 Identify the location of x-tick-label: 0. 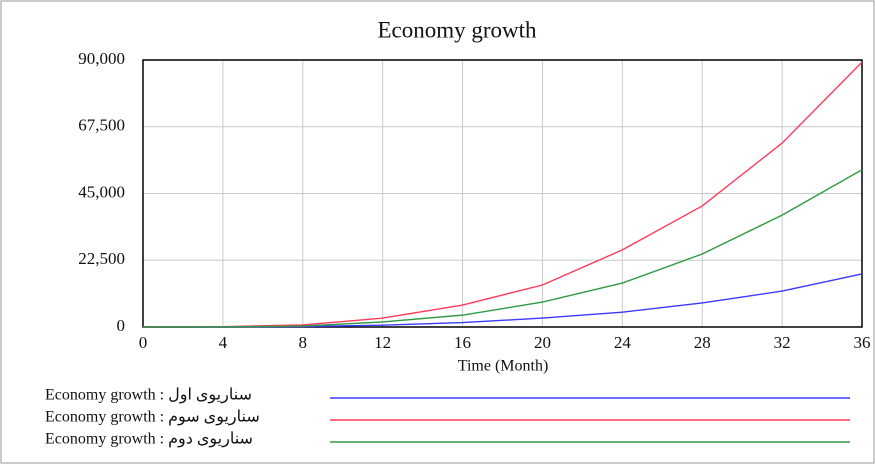
(143, 342).